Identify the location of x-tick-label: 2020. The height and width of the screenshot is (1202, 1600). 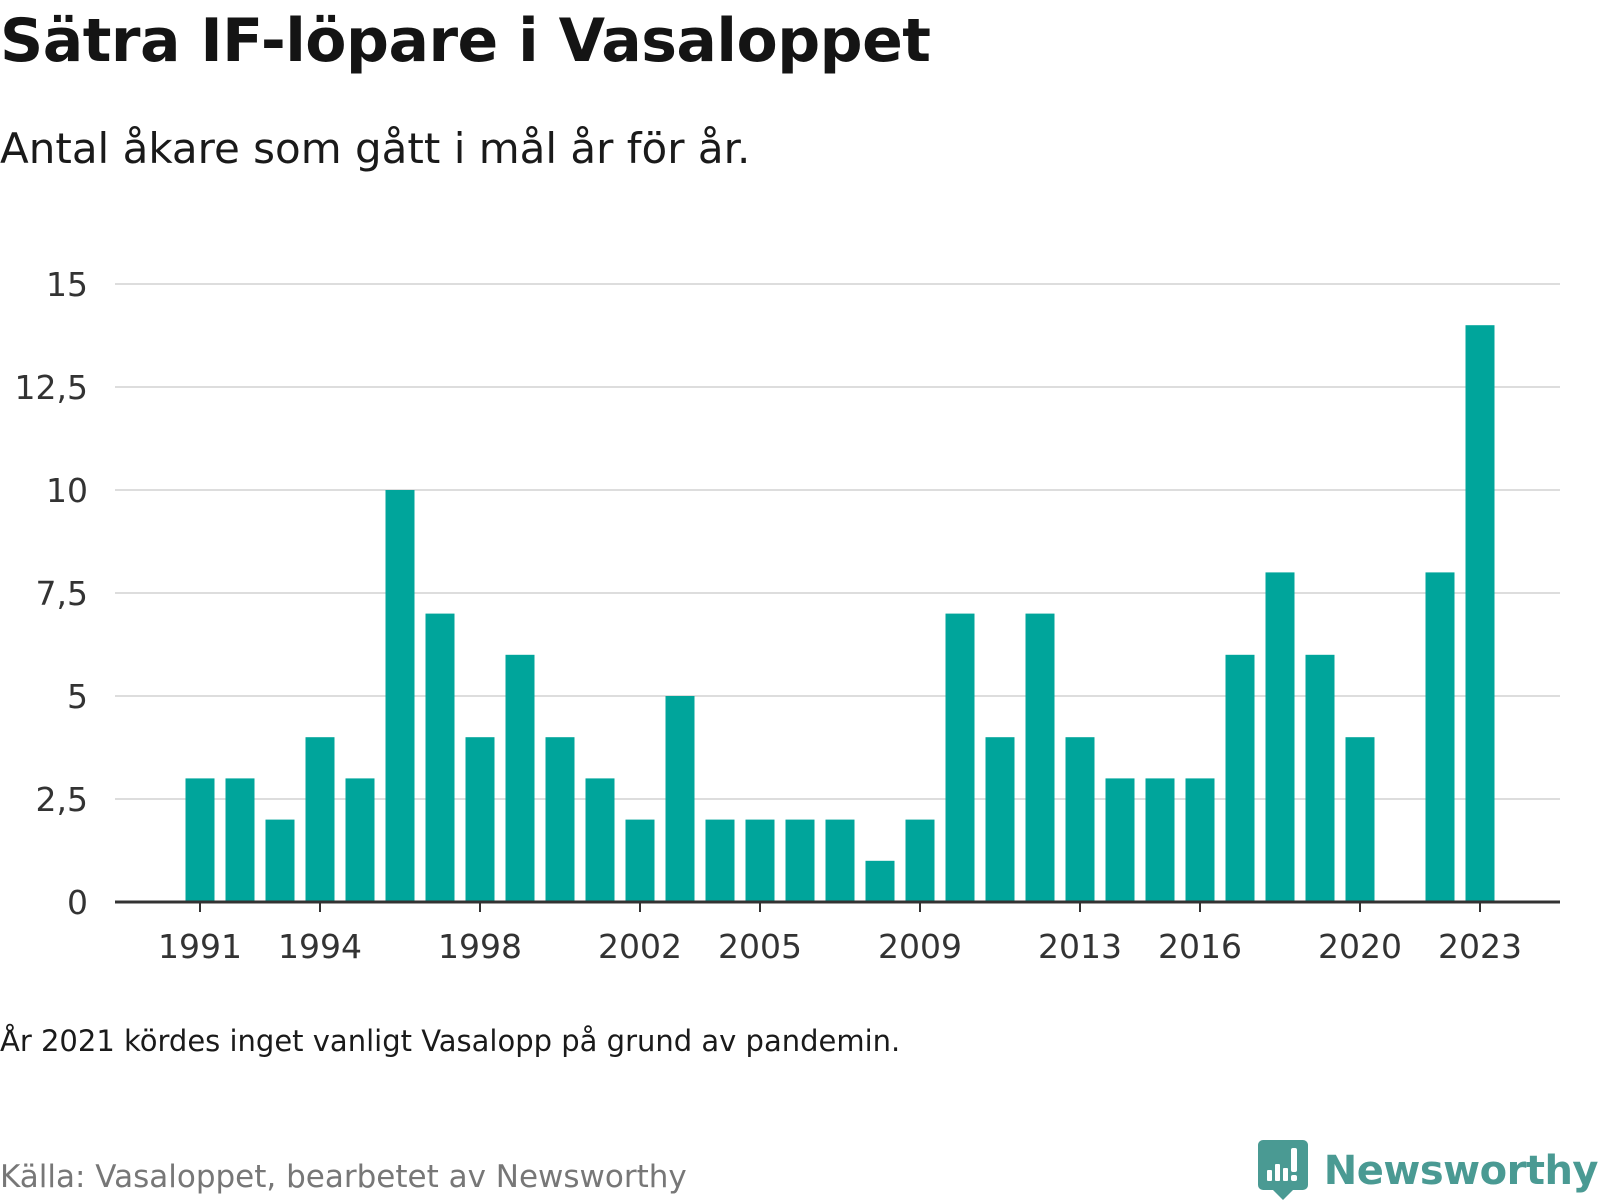
(1360, 946).